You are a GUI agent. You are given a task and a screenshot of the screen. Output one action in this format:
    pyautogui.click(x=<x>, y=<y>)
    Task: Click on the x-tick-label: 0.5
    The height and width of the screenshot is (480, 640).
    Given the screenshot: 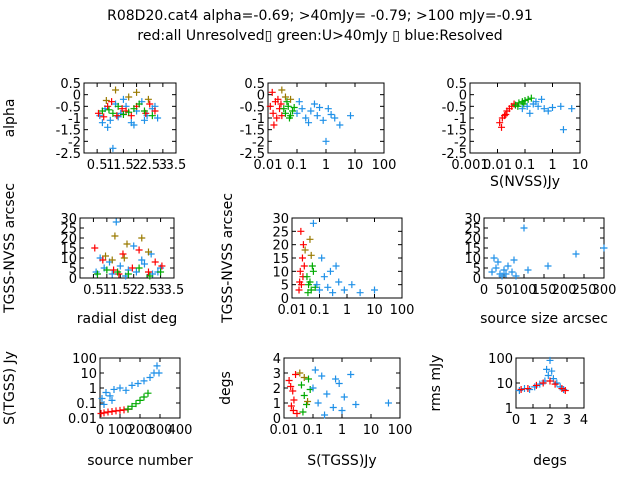 What is the action you would take?
    pyautogui.click(x=97, y=165)
    